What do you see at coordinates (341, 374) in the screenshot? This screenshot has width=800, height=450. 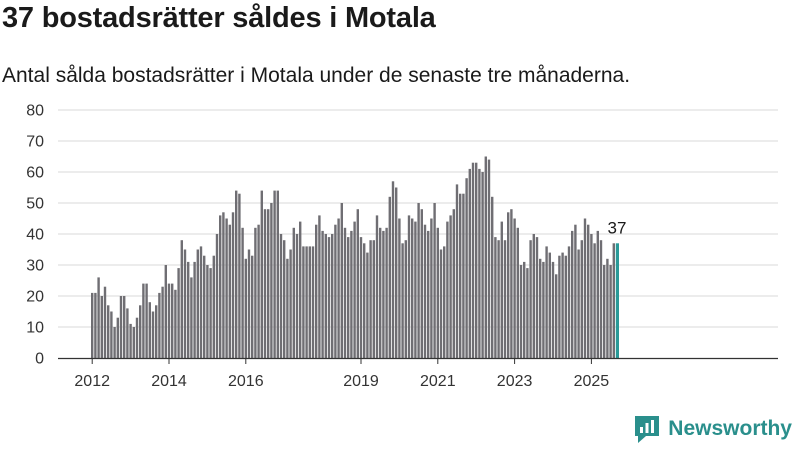 I see `x-axis-labels: 2012 2014 2016 2019 2021 2023 2025` at bounding box center [341, 374].